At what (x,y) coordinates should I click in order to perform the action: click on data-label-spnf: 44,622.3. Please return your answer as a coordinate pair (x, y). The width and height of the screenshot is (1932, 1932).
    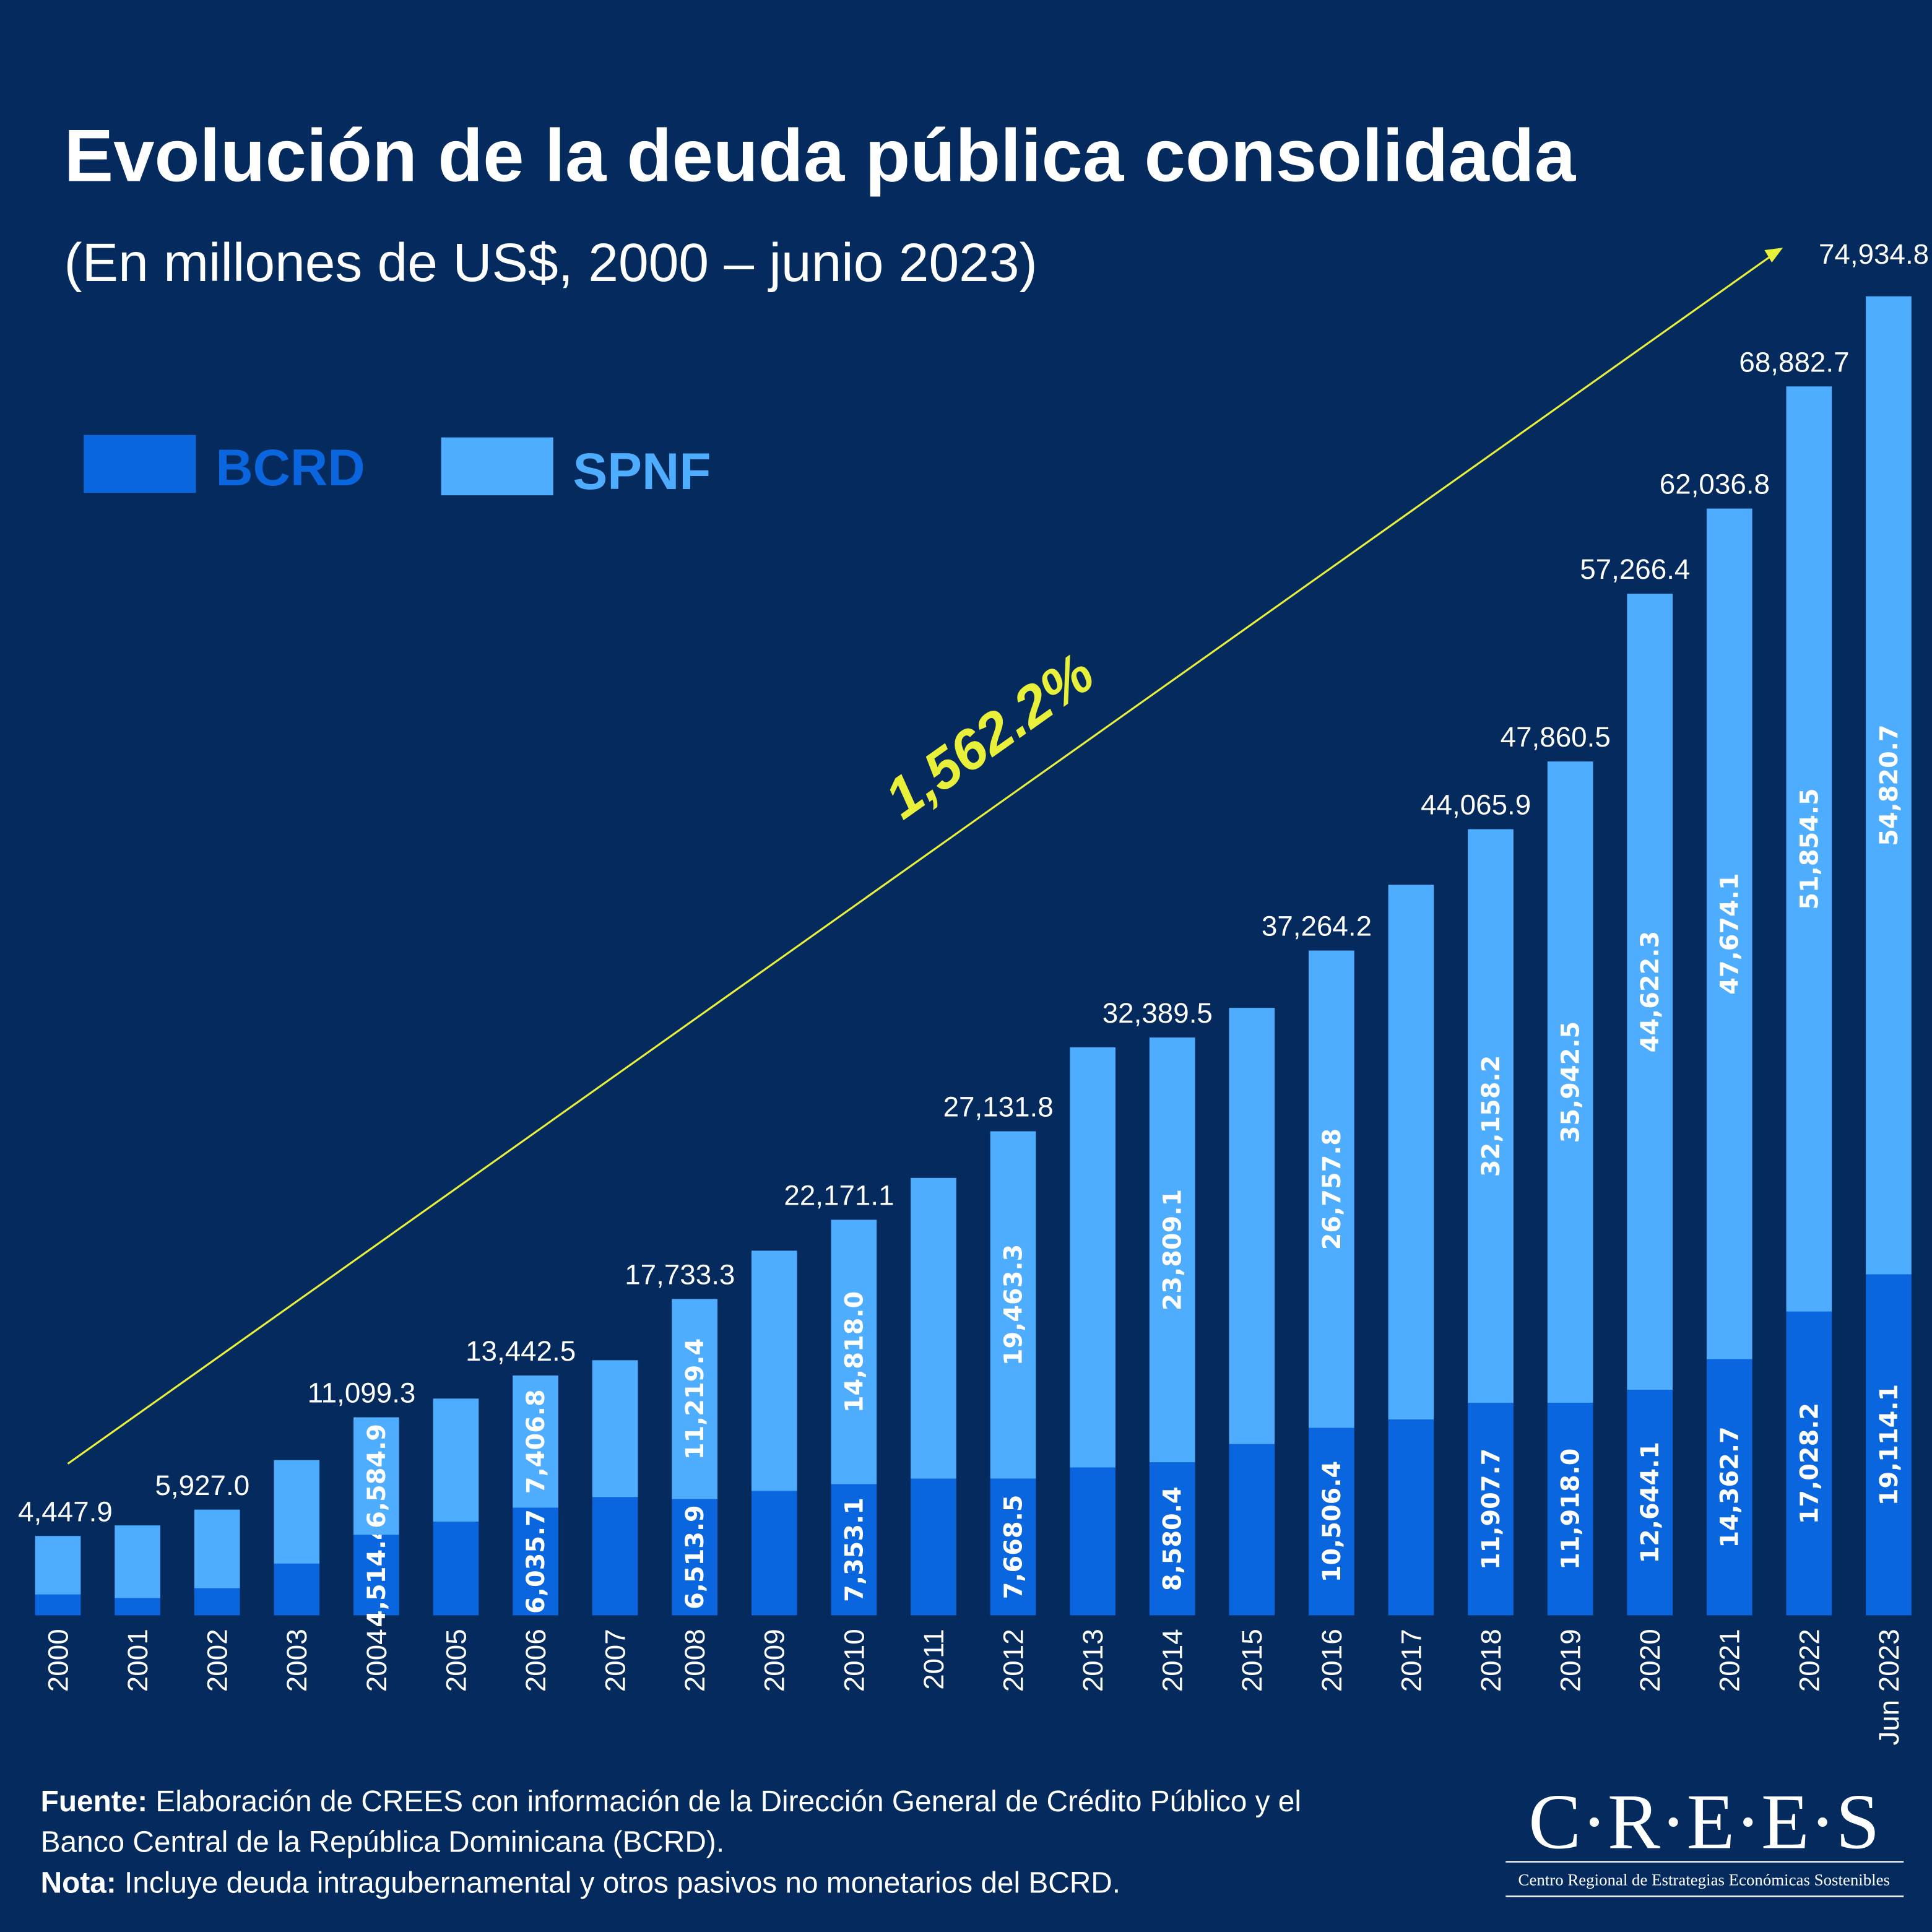
    Looking at the image, I should click on (1650, 991).